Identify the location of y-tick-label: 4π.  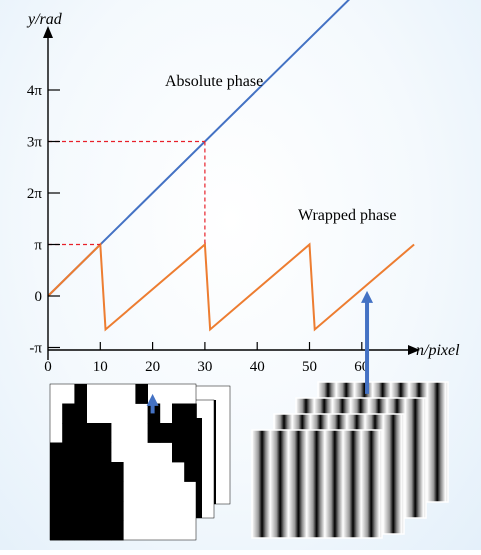
(35, 91).